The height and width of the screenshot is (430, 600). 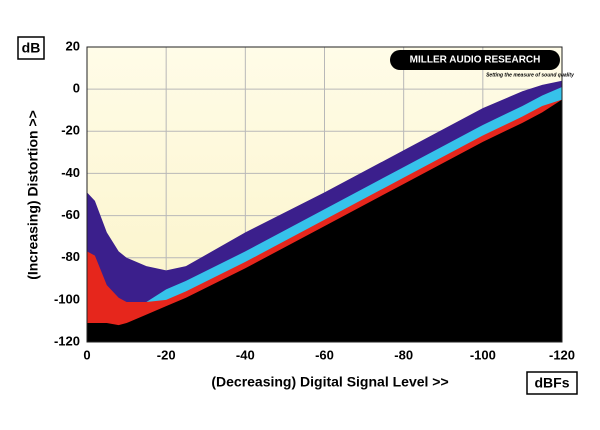 What do you see at coordinates (73, 45) in the screenshot?
I see `y-tick-label: 20` at bounding box center [73, 45].